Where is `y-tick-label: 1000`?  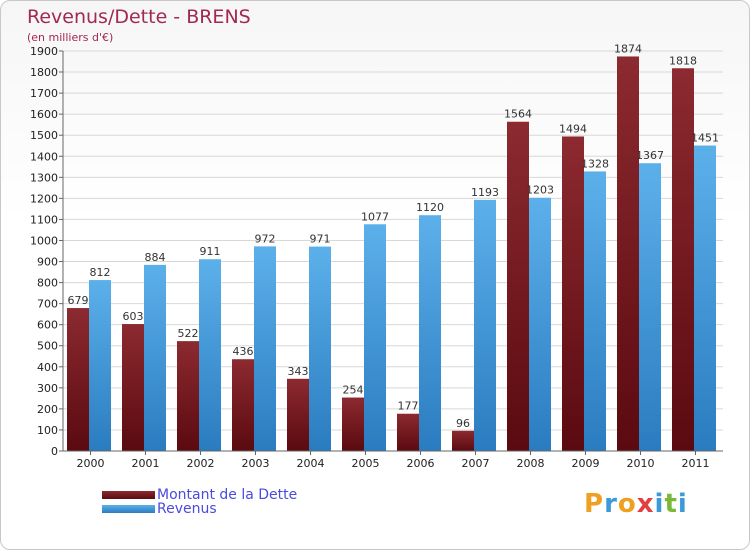 y-tick-label: 1000 is located at coordinates (44, 240).